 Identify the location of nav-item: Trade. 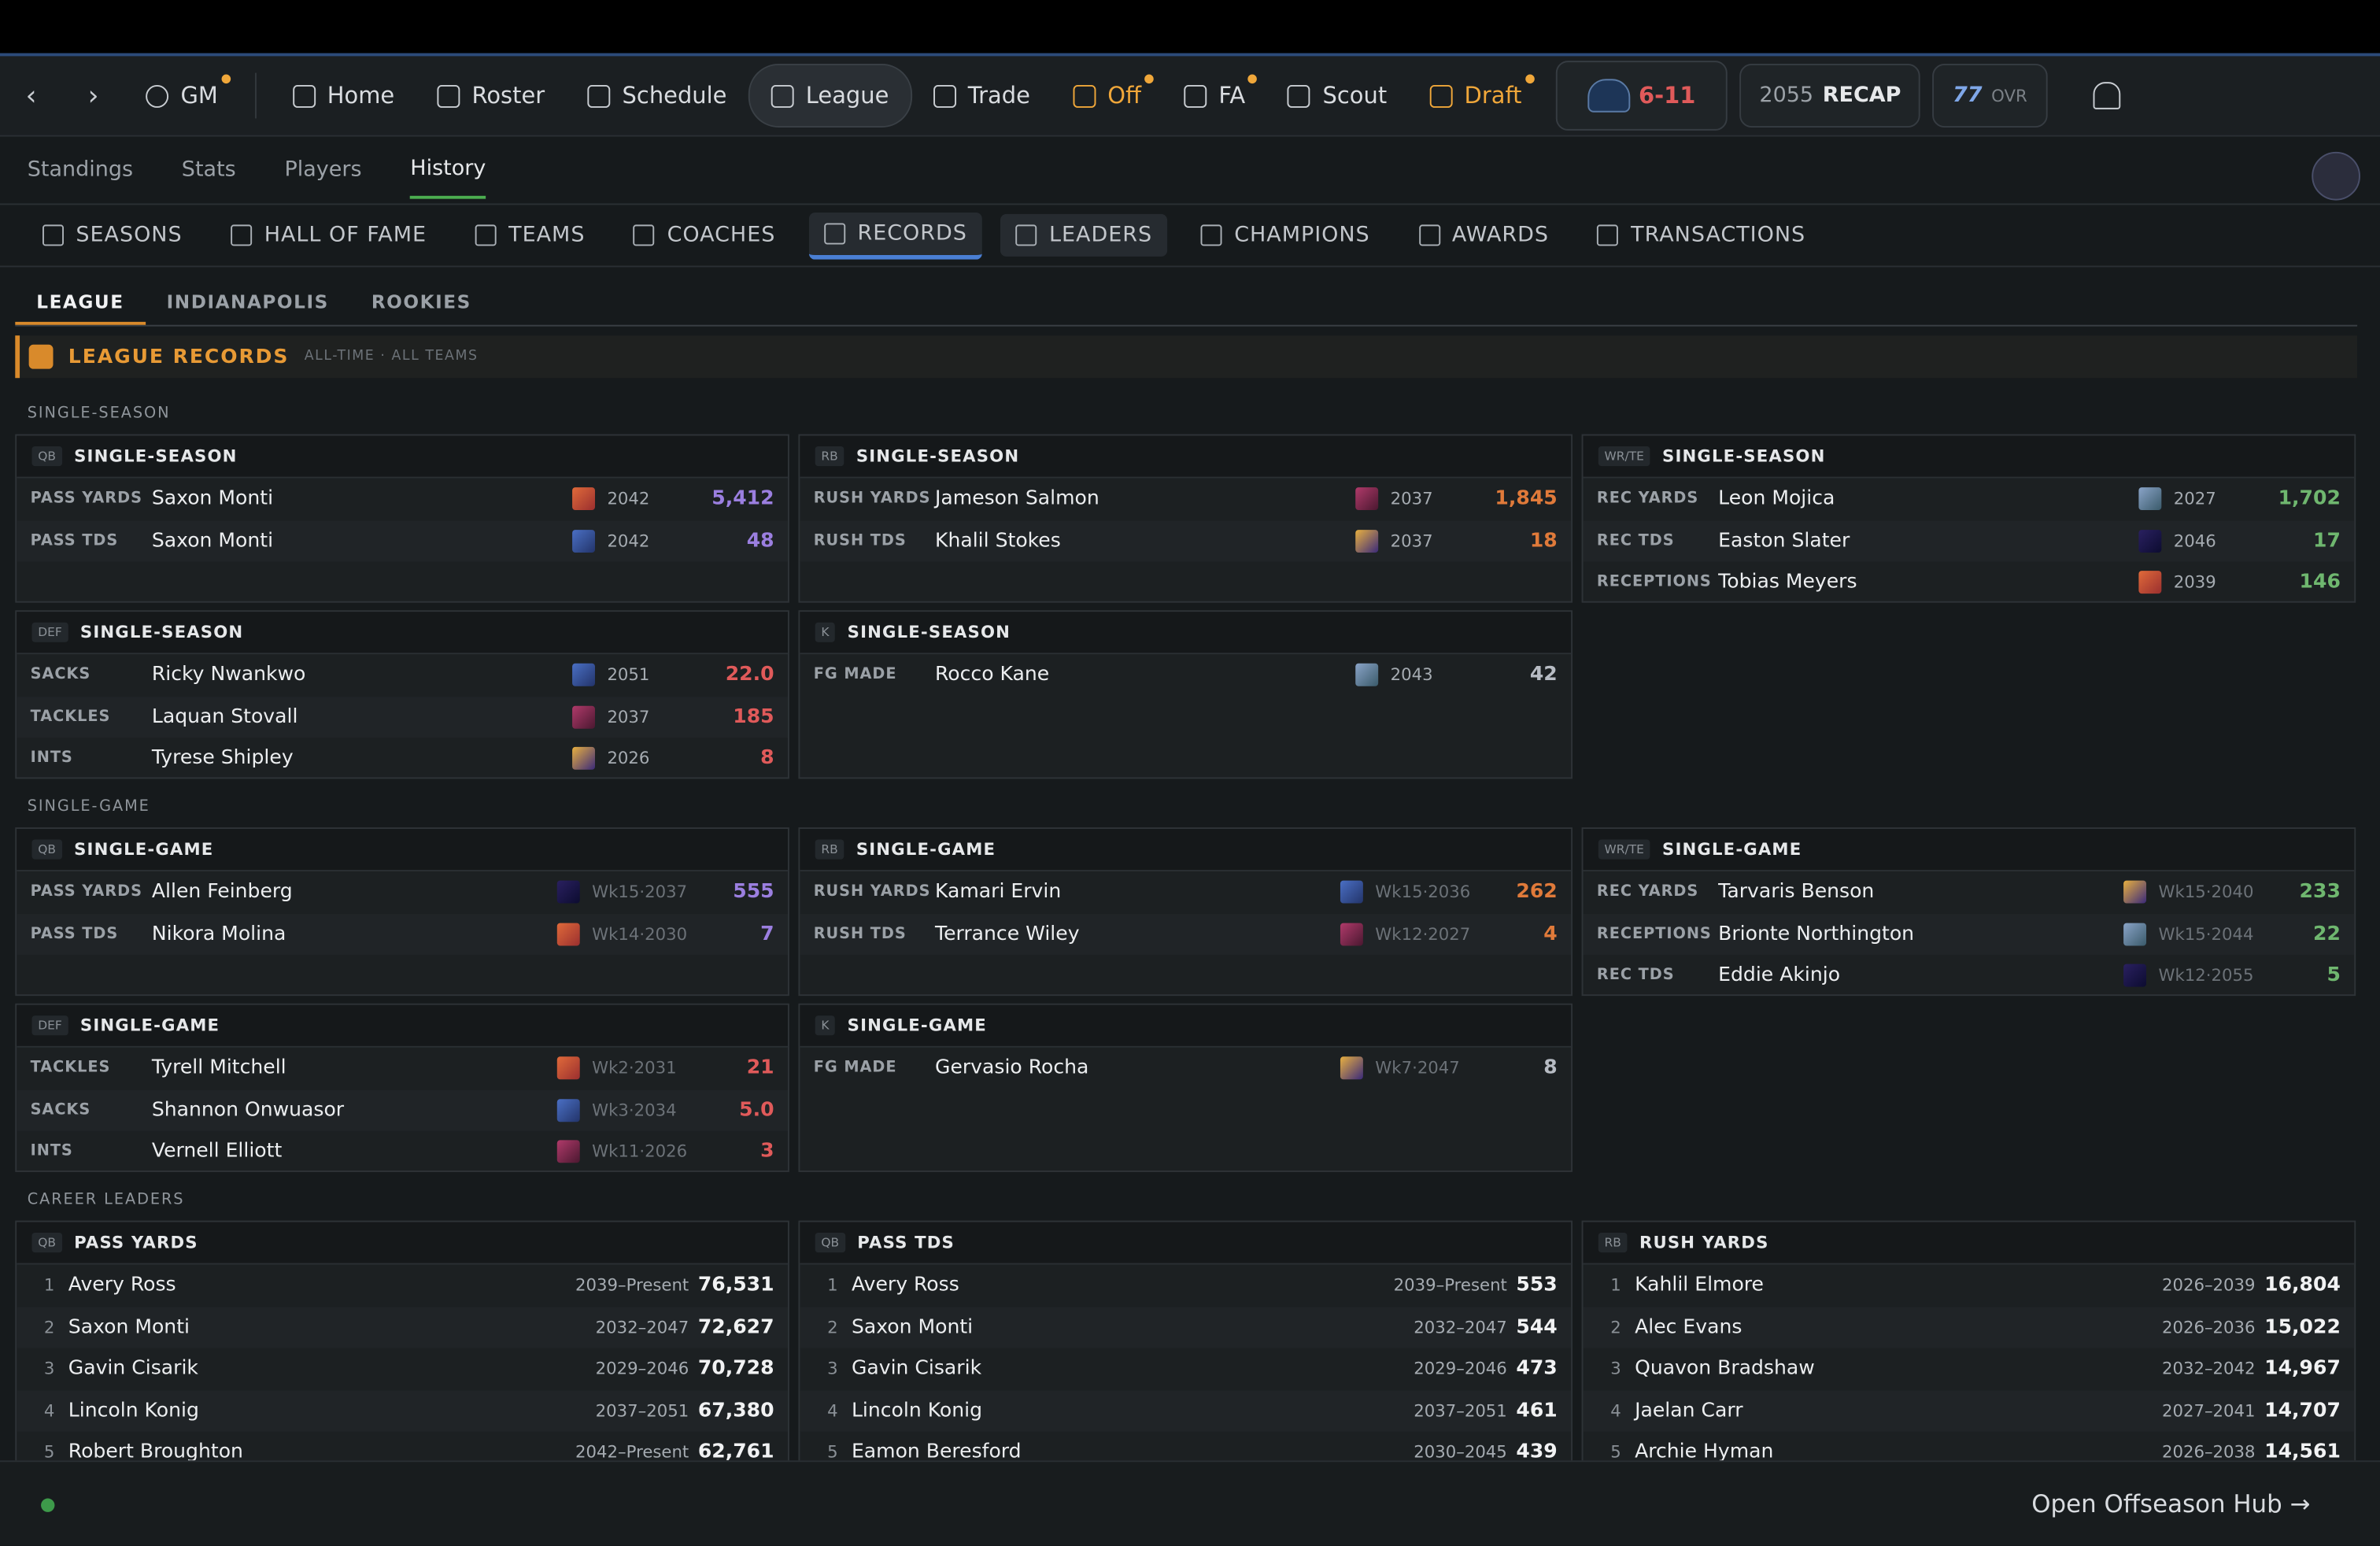
(981, 96).